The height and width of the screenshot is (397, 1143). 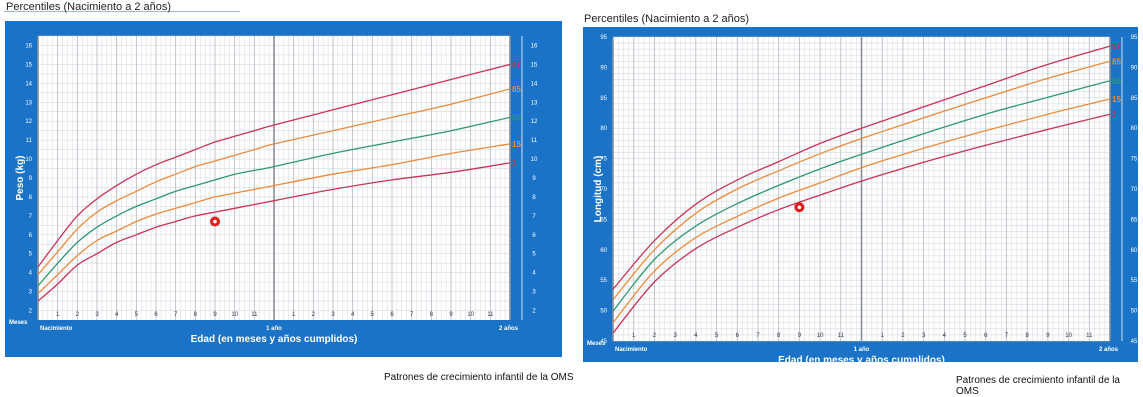 I want to click on y-tick-label: 70, so click(x=603, y=190).